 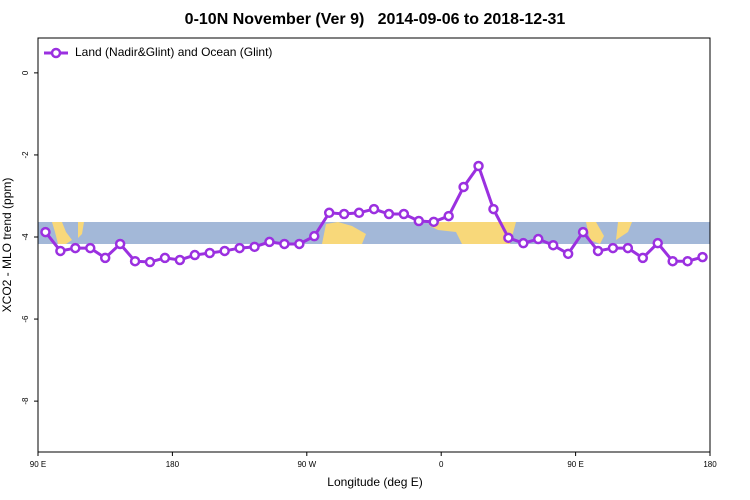 What do you see at coordinates (374, 482) in the screenshot?
I see `x-axis-label: Longitude (deg E)` at bounding box center [374, 482].